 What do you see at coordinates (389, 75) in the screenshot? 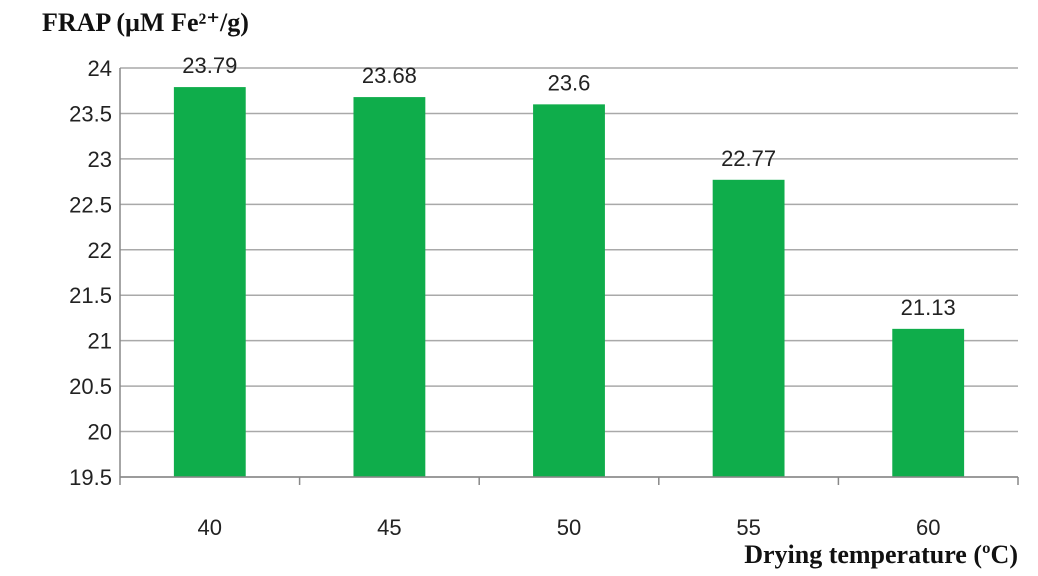
I see `data-label: 23.68` at bounding box center [389, 75].